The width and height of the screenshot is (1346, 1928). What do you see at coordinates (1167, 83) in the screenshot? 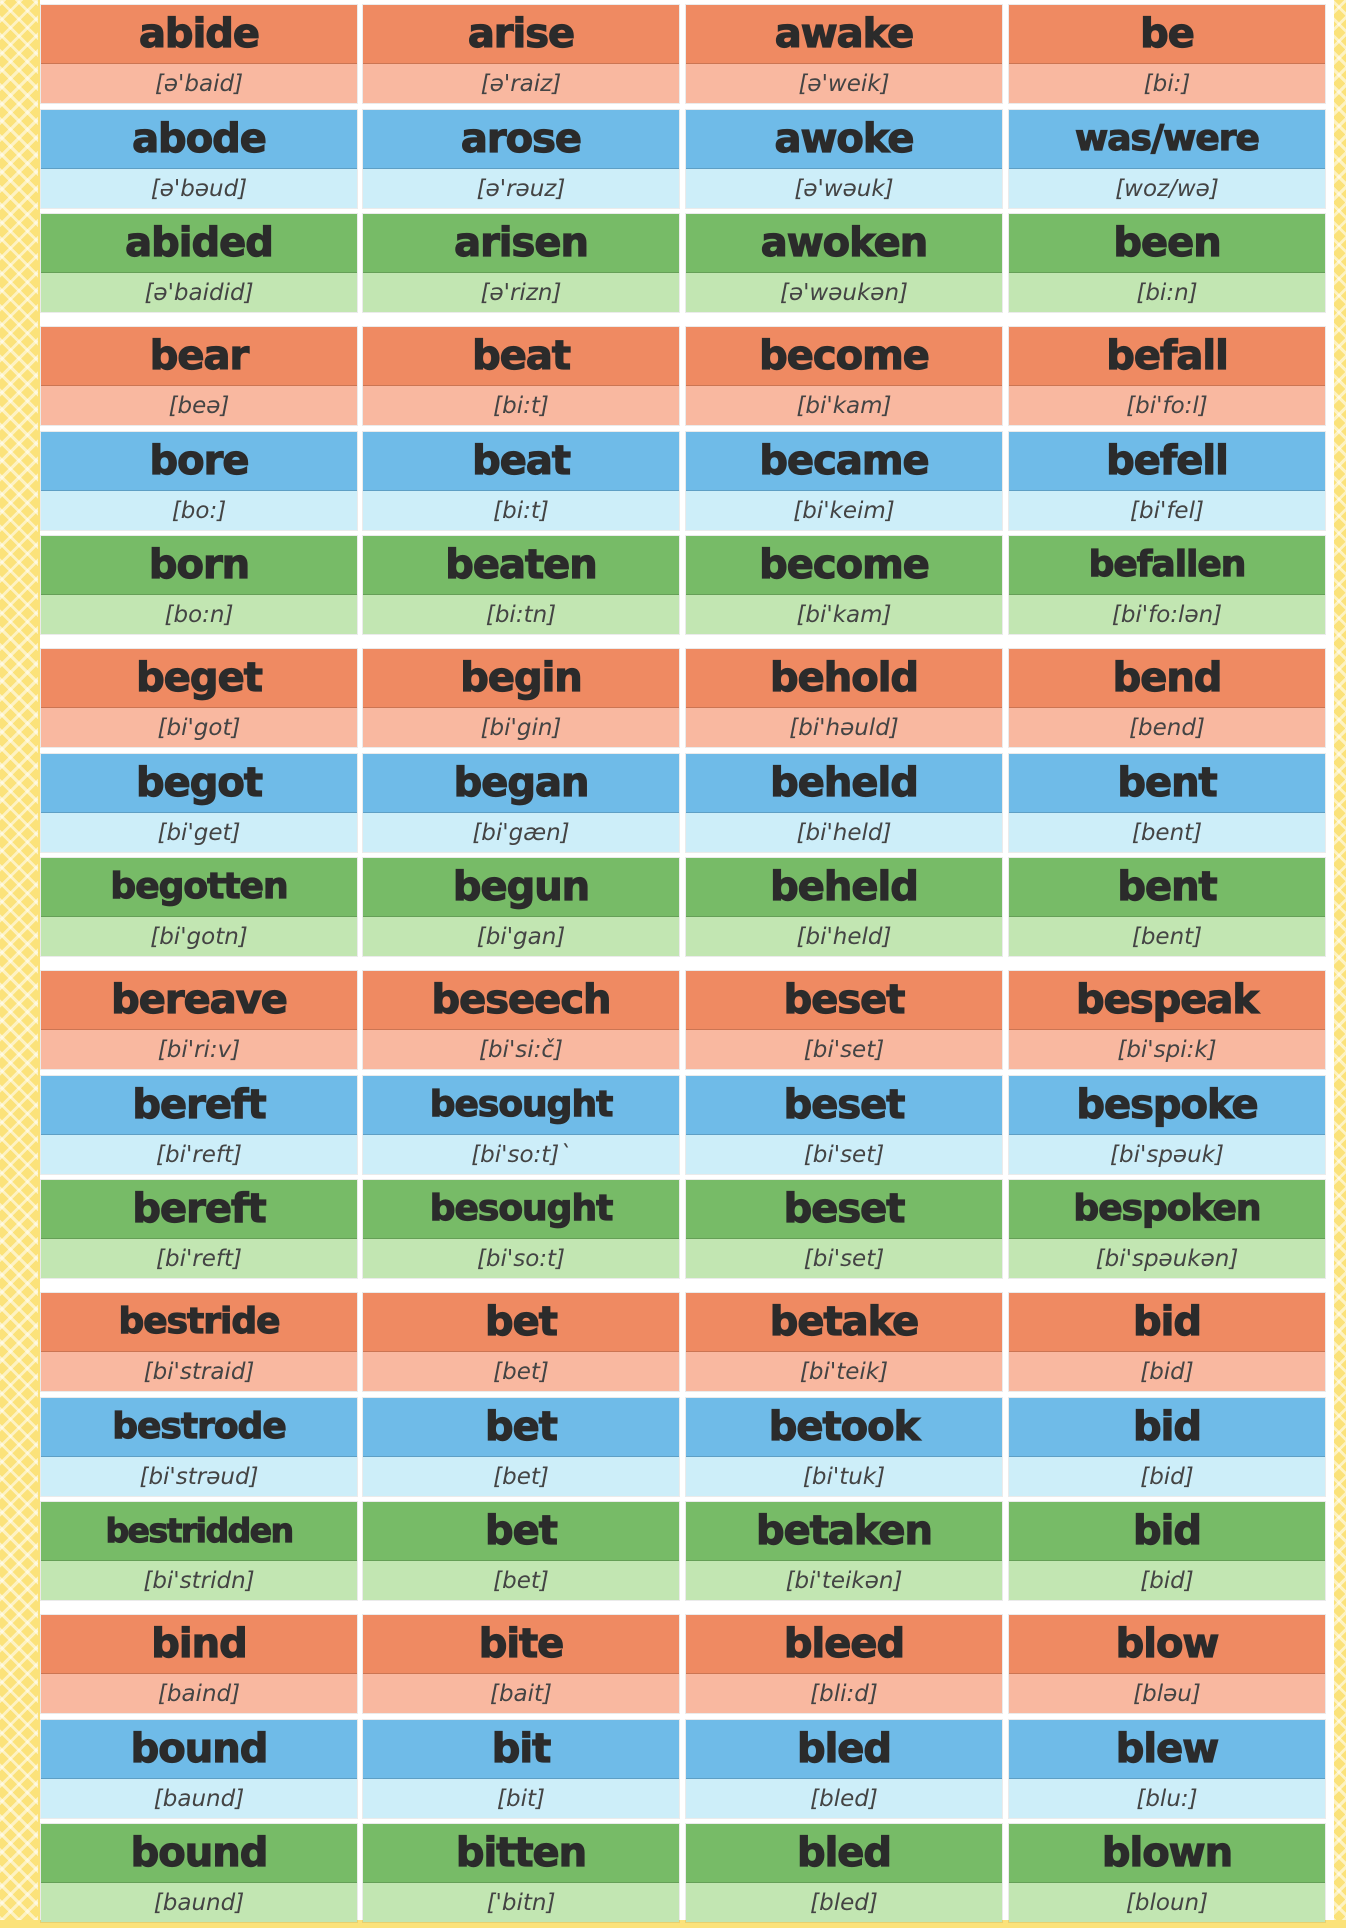
I see `verb-pronunciation: [bi:]` at bounding box center [1167, 83].